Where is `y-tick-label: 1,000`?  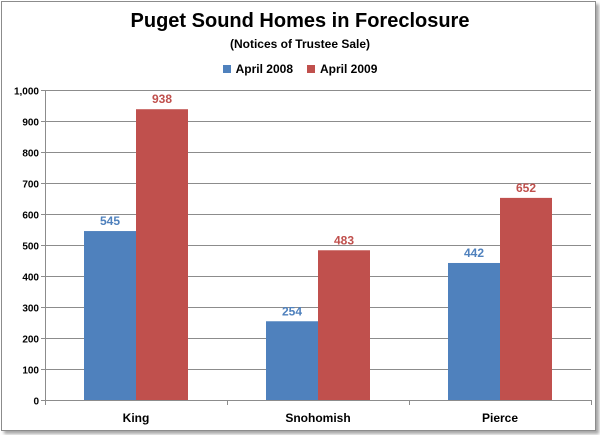 y-tick-label: 1,000 is located at coordinates (26, 92).